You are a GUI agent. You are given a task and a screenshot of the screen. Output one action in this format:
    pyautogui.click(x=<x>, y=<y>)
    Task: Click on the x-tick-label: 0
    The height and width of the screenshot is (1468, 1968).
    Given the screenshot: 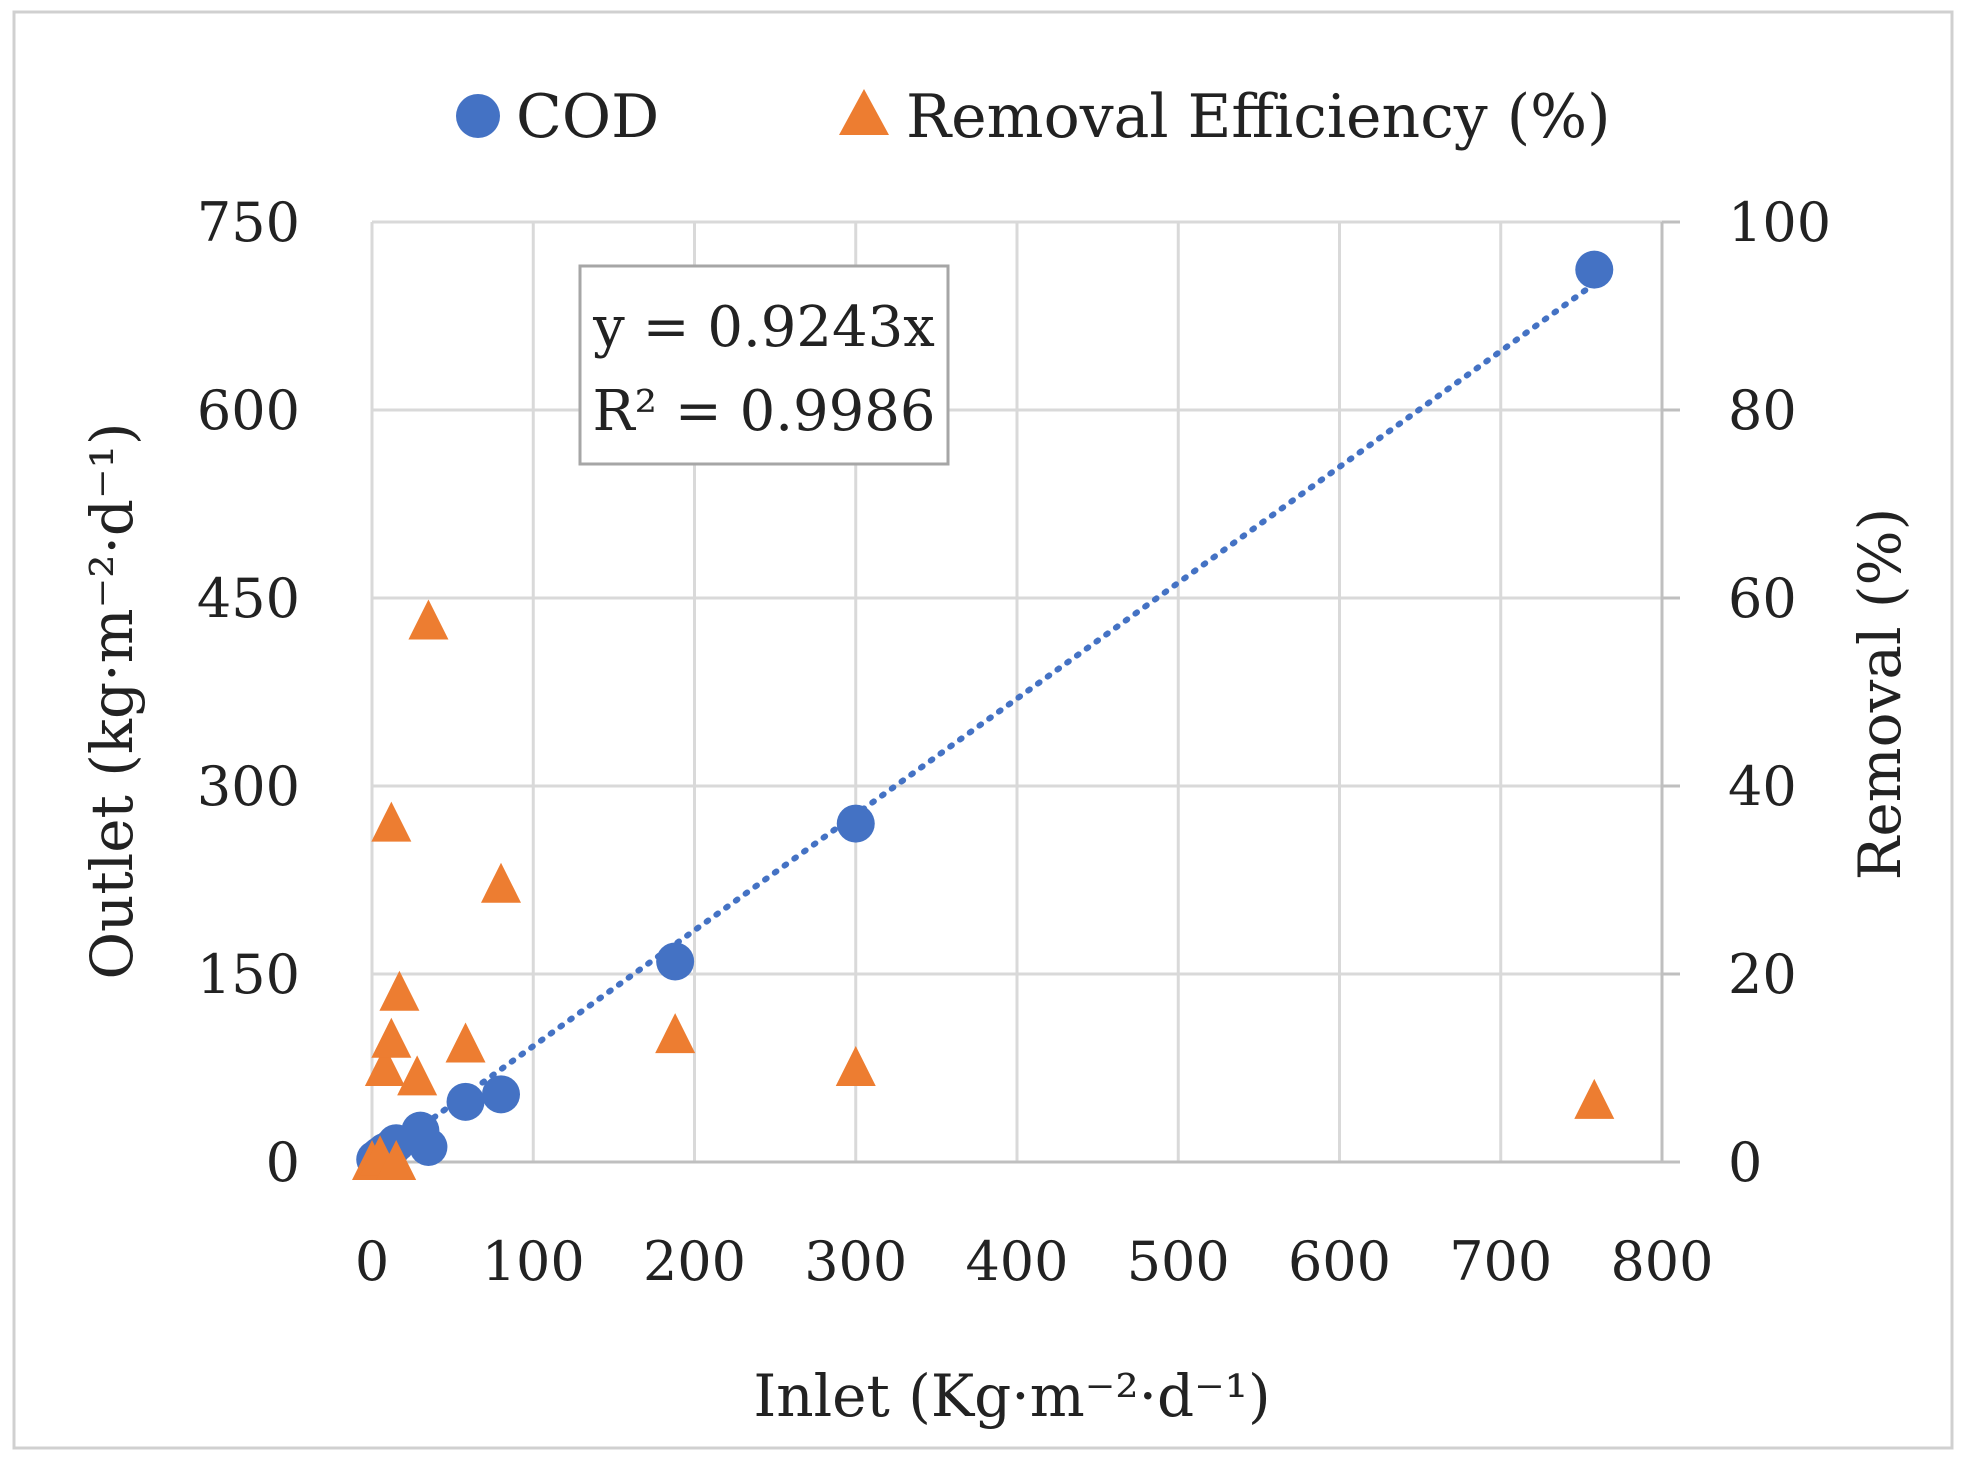 What is the action you would take?
    pyautogui.click(x=372, y=1261)
    